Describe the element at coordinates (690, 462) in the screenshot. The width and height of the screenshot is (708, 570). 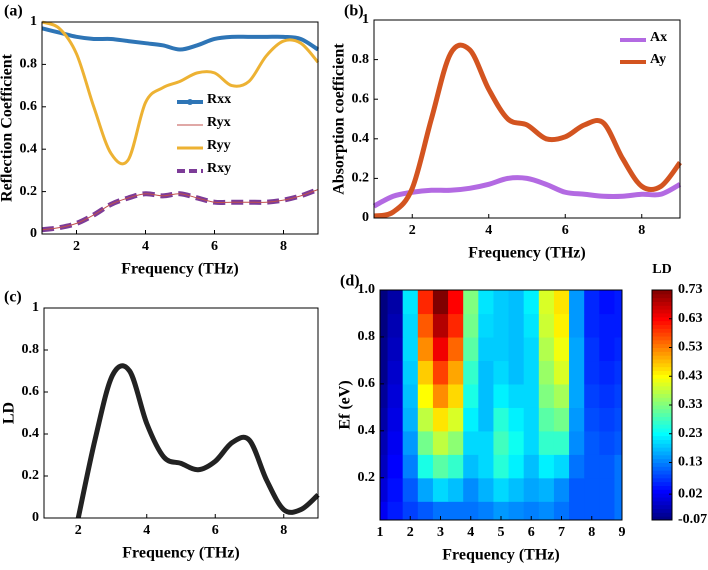
I see `colorbar-tick-label: 0.13` at that location.